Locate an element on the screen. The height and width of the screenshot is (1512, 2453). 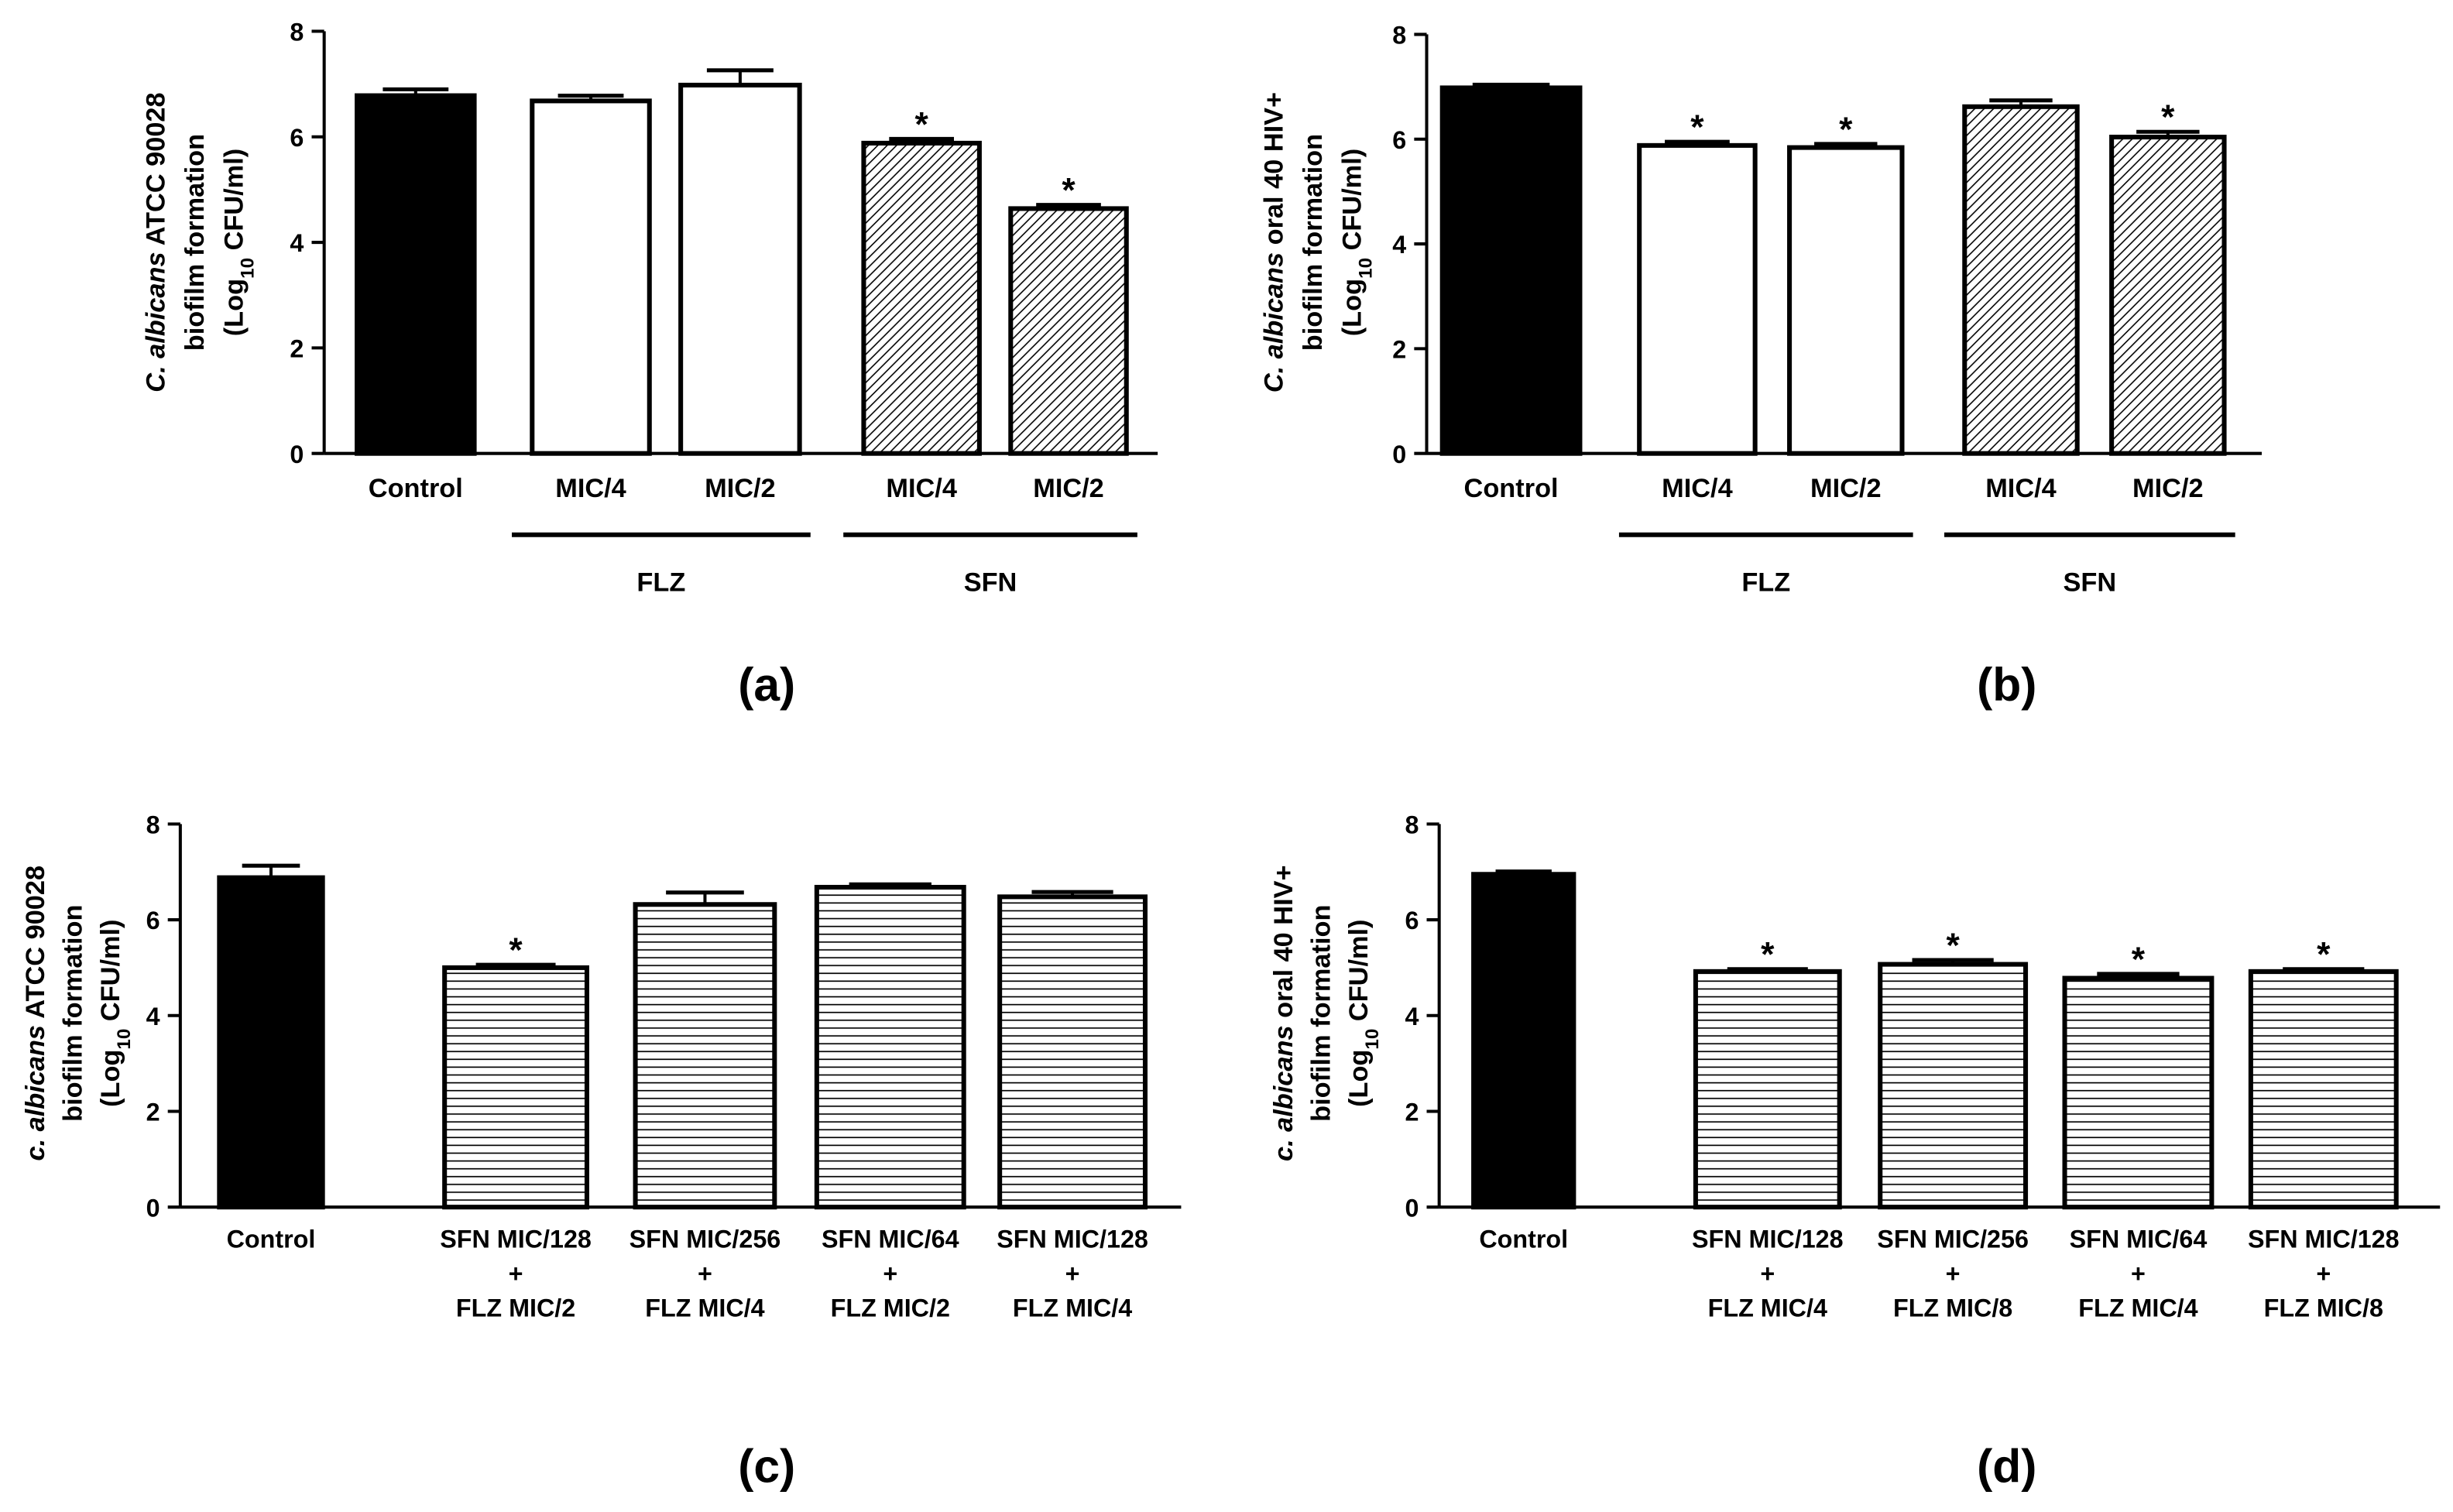
panel-label: (a) is located at coordinates (766, 684).